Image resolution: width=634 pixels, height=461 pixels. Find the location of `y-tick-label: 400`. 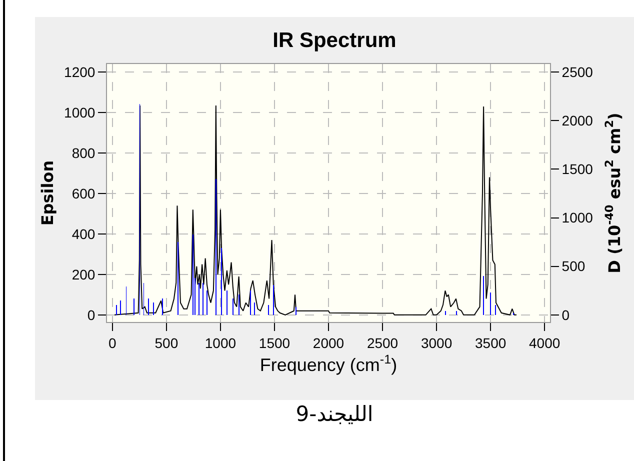

y-tick-label: 400 is located at coordinates (84, 234).